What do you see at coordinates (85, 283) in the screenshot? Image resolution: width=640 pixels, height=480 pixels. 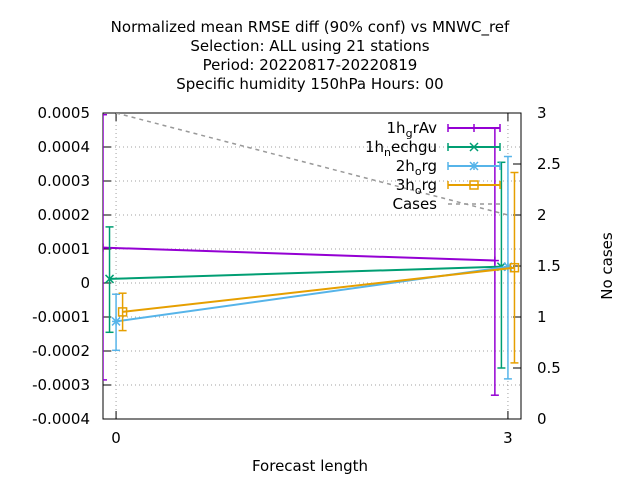 I see `y-tick-label: 0` at bounding box center [85, 283].